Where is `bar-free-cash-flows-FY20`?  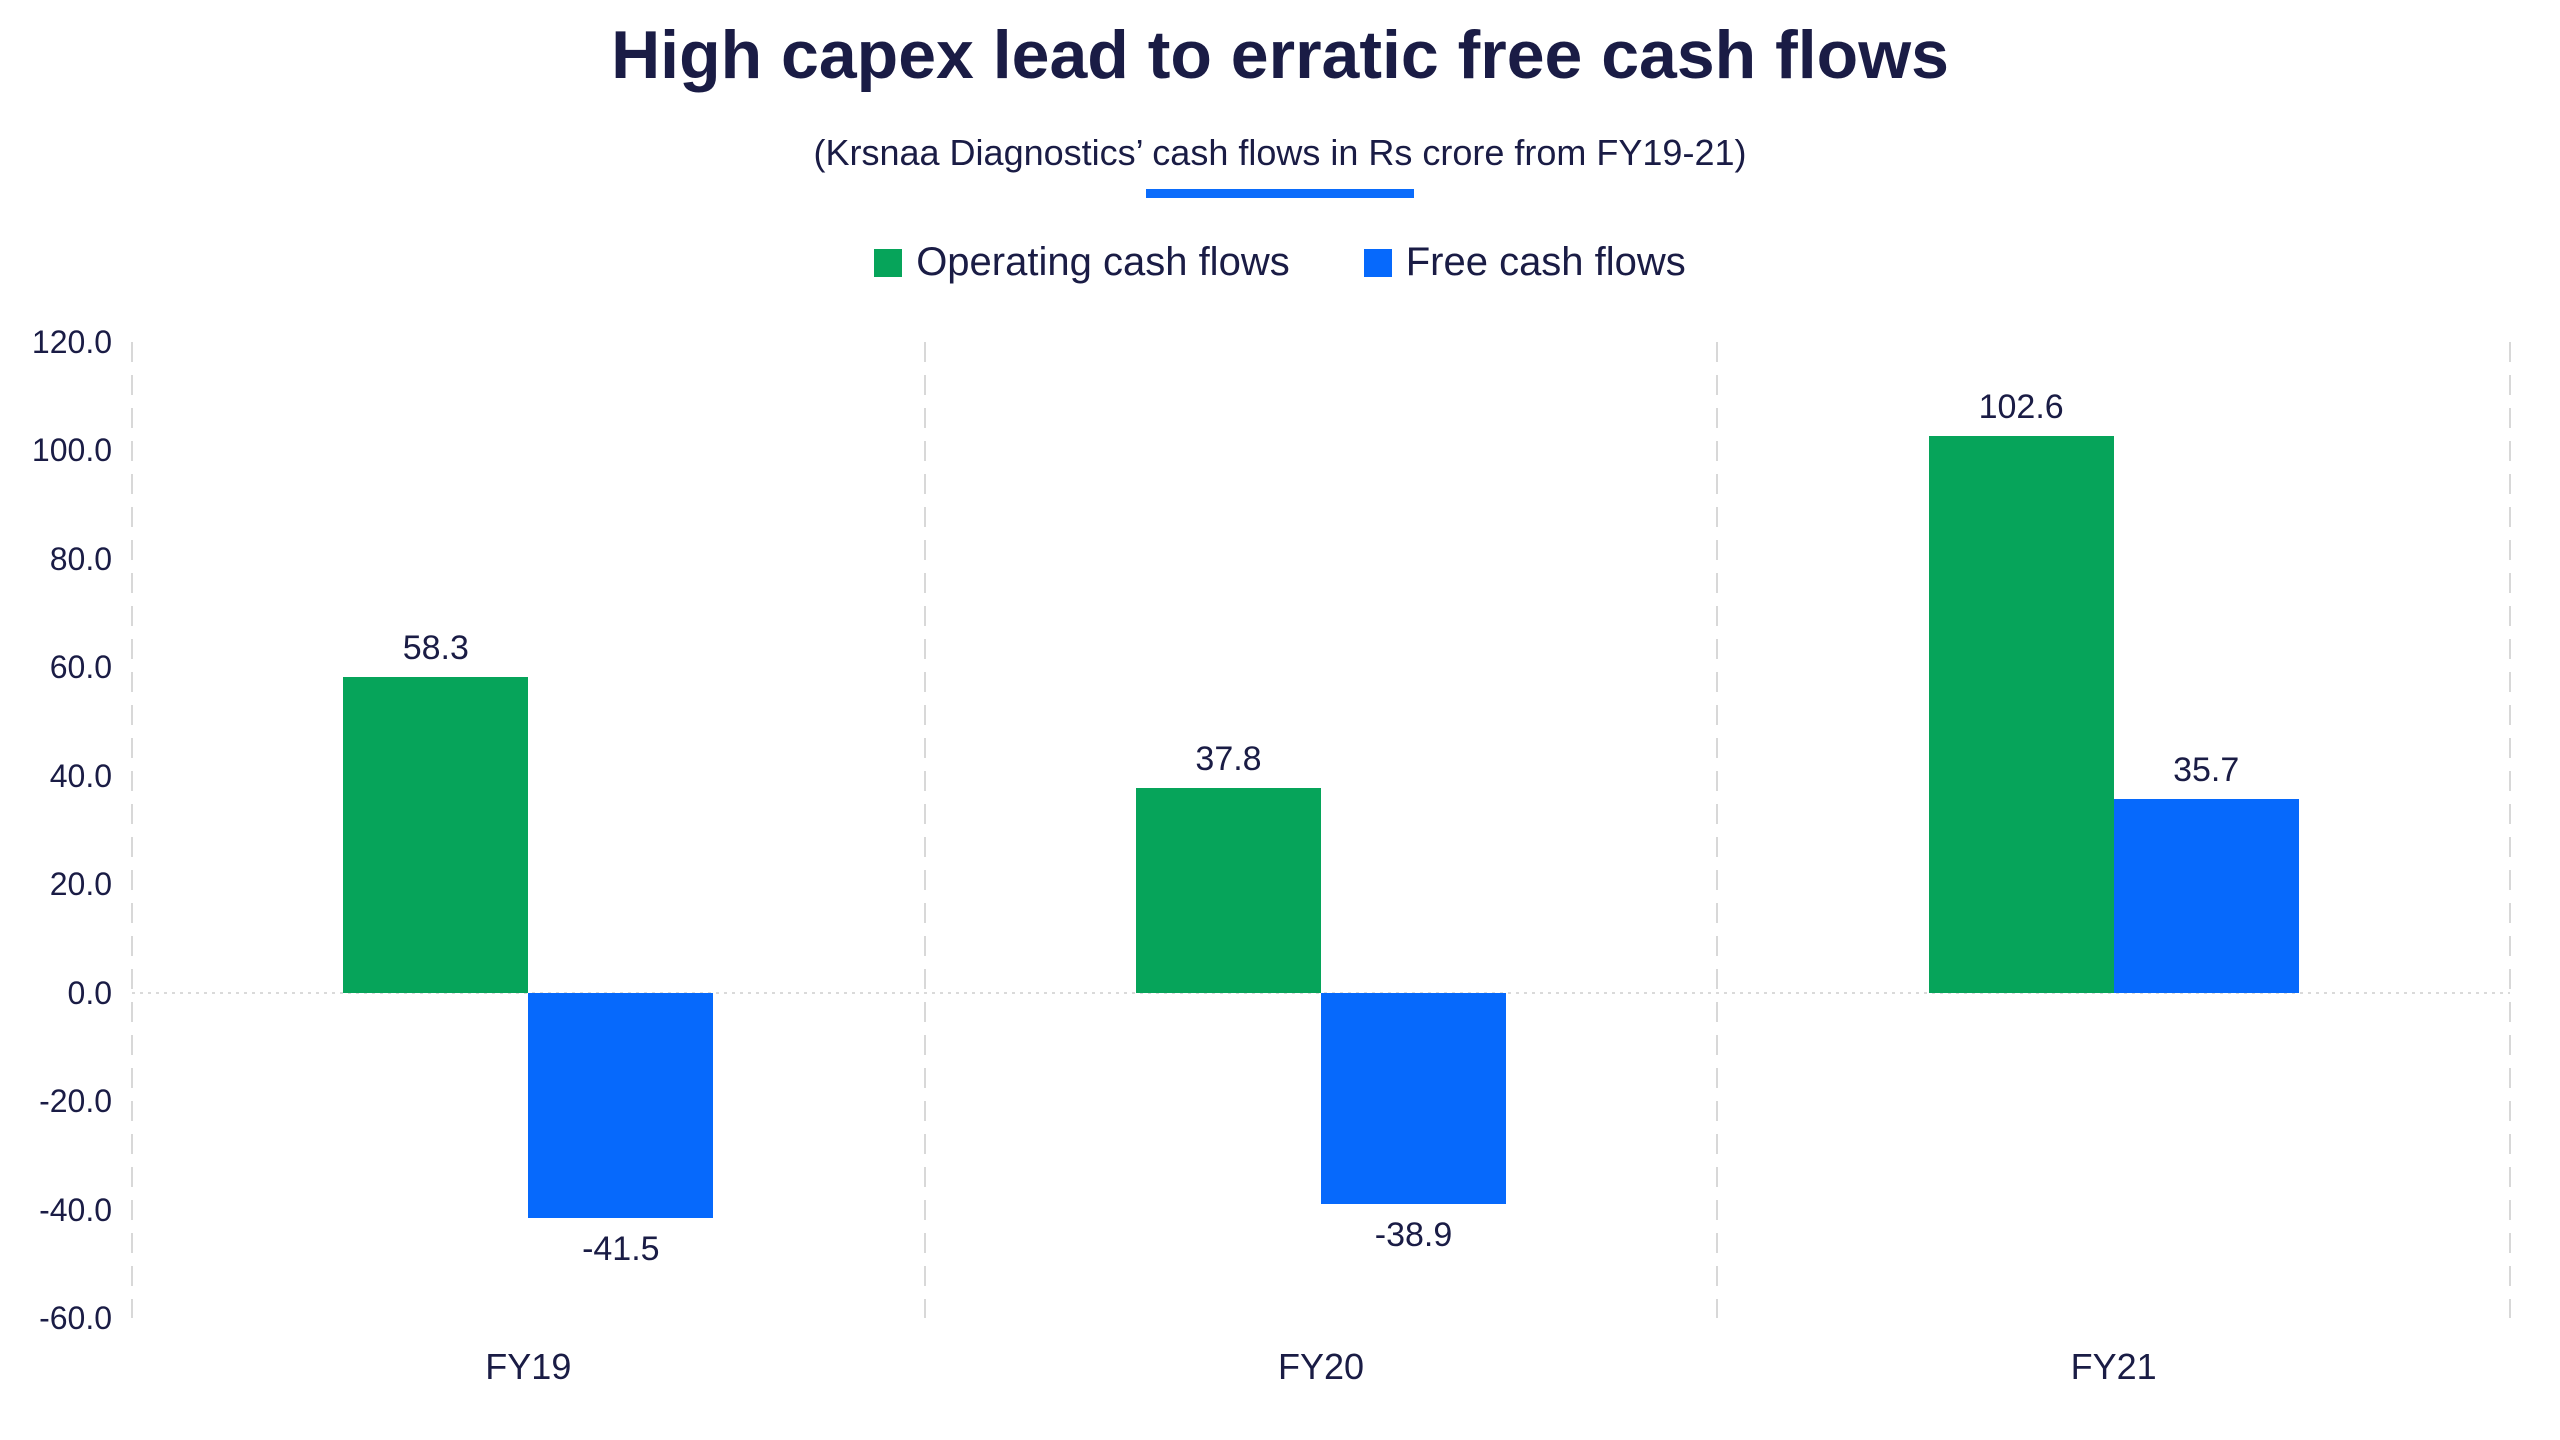
bar-free-cash-flows-FY20 is located at coordinates (1413, 1098).